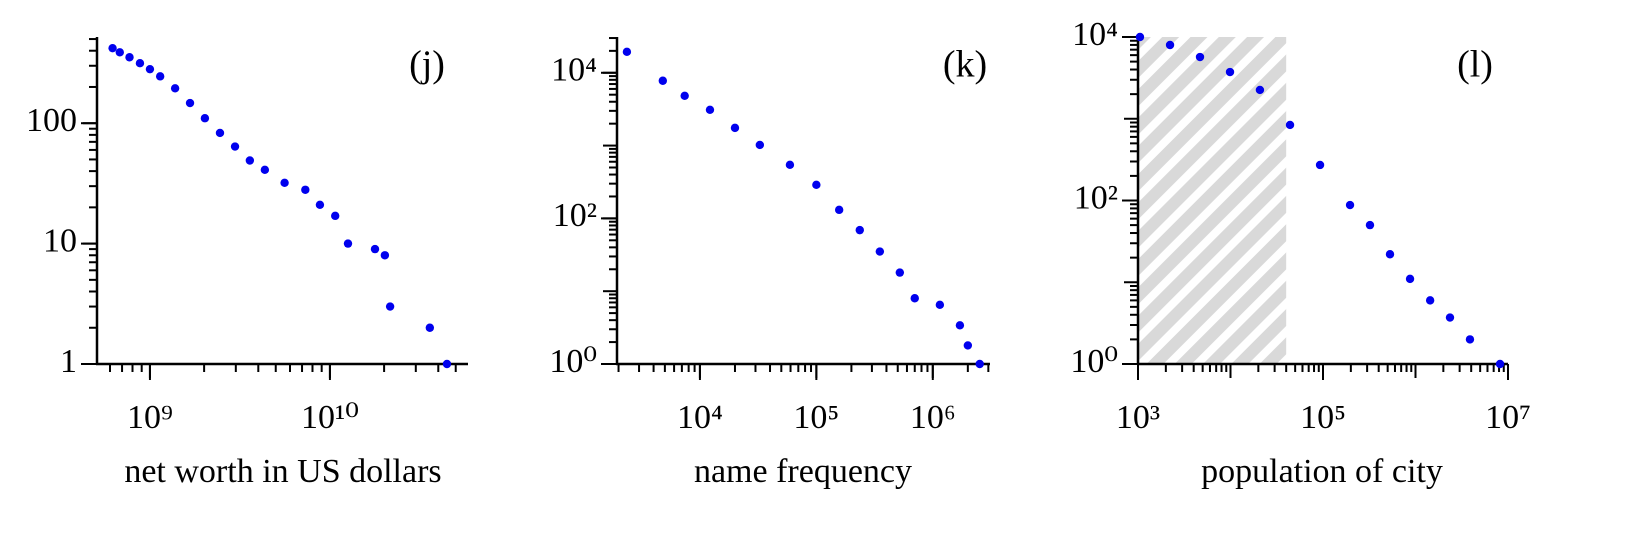  What do you see at coordinates (965, 65) in the screenshot?
I see `panel-label: (k)` at bounding box center [965, 65].